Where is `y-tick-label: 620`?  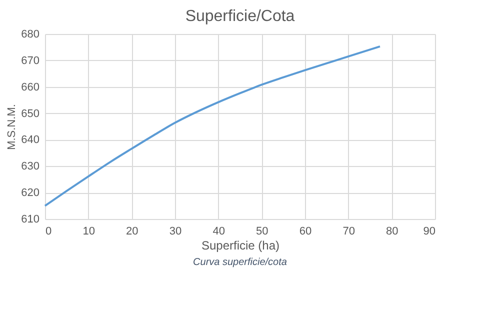 y-tick-label: 620 is located at coordinates (30, 193).